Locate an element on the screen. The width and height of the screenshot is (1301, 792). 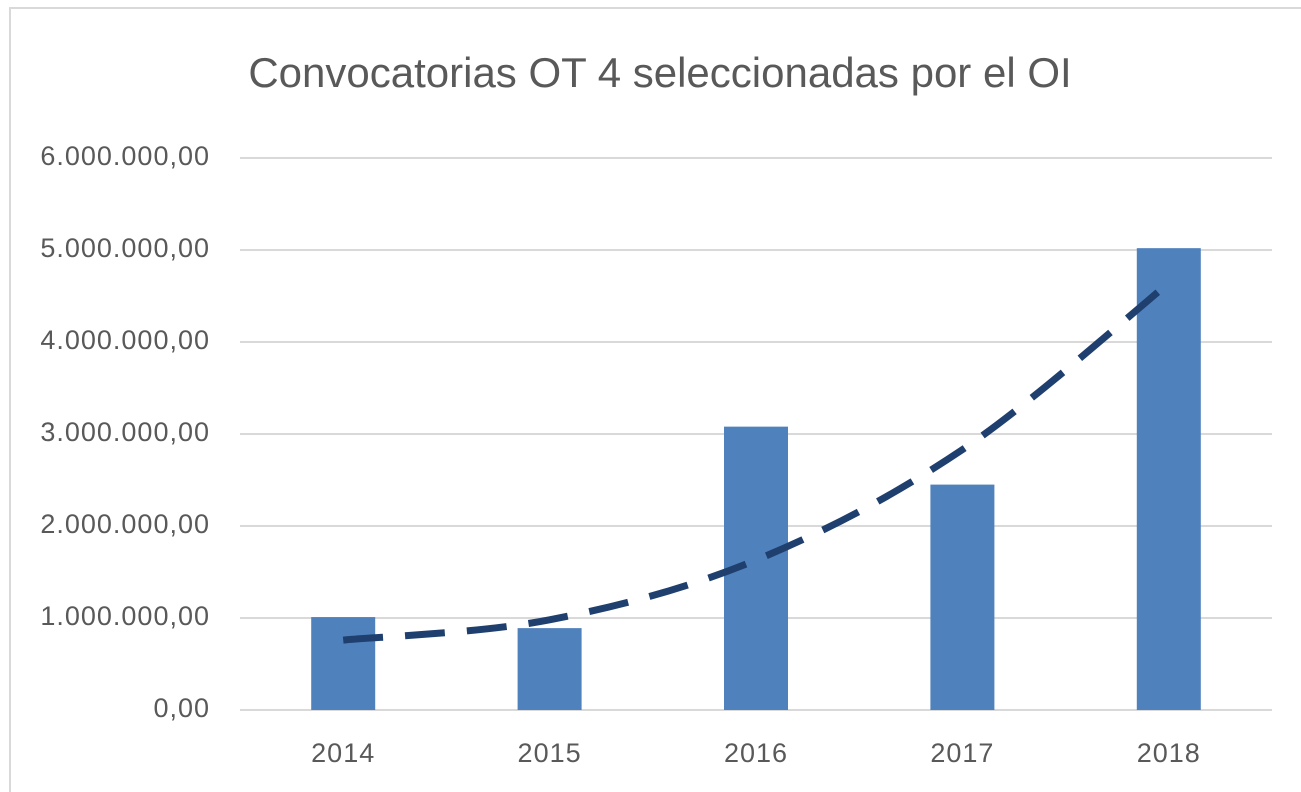
y-tick-label: 3.000.000,00 is located at coordinates (125, 432).